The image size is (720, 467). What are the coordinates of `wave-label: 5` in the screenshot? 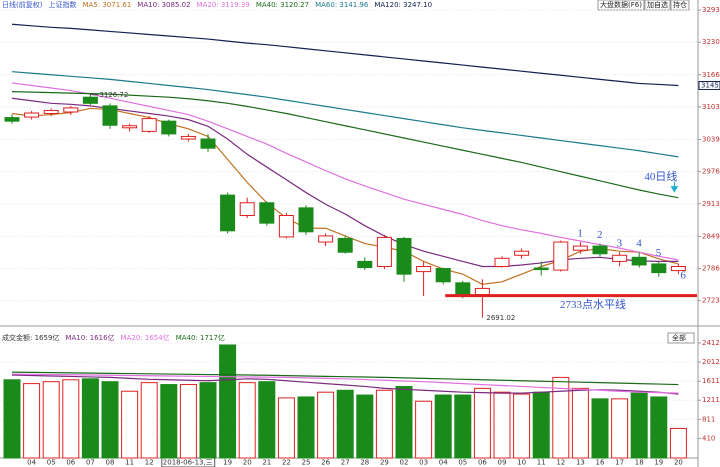 It's located at (659, 253).